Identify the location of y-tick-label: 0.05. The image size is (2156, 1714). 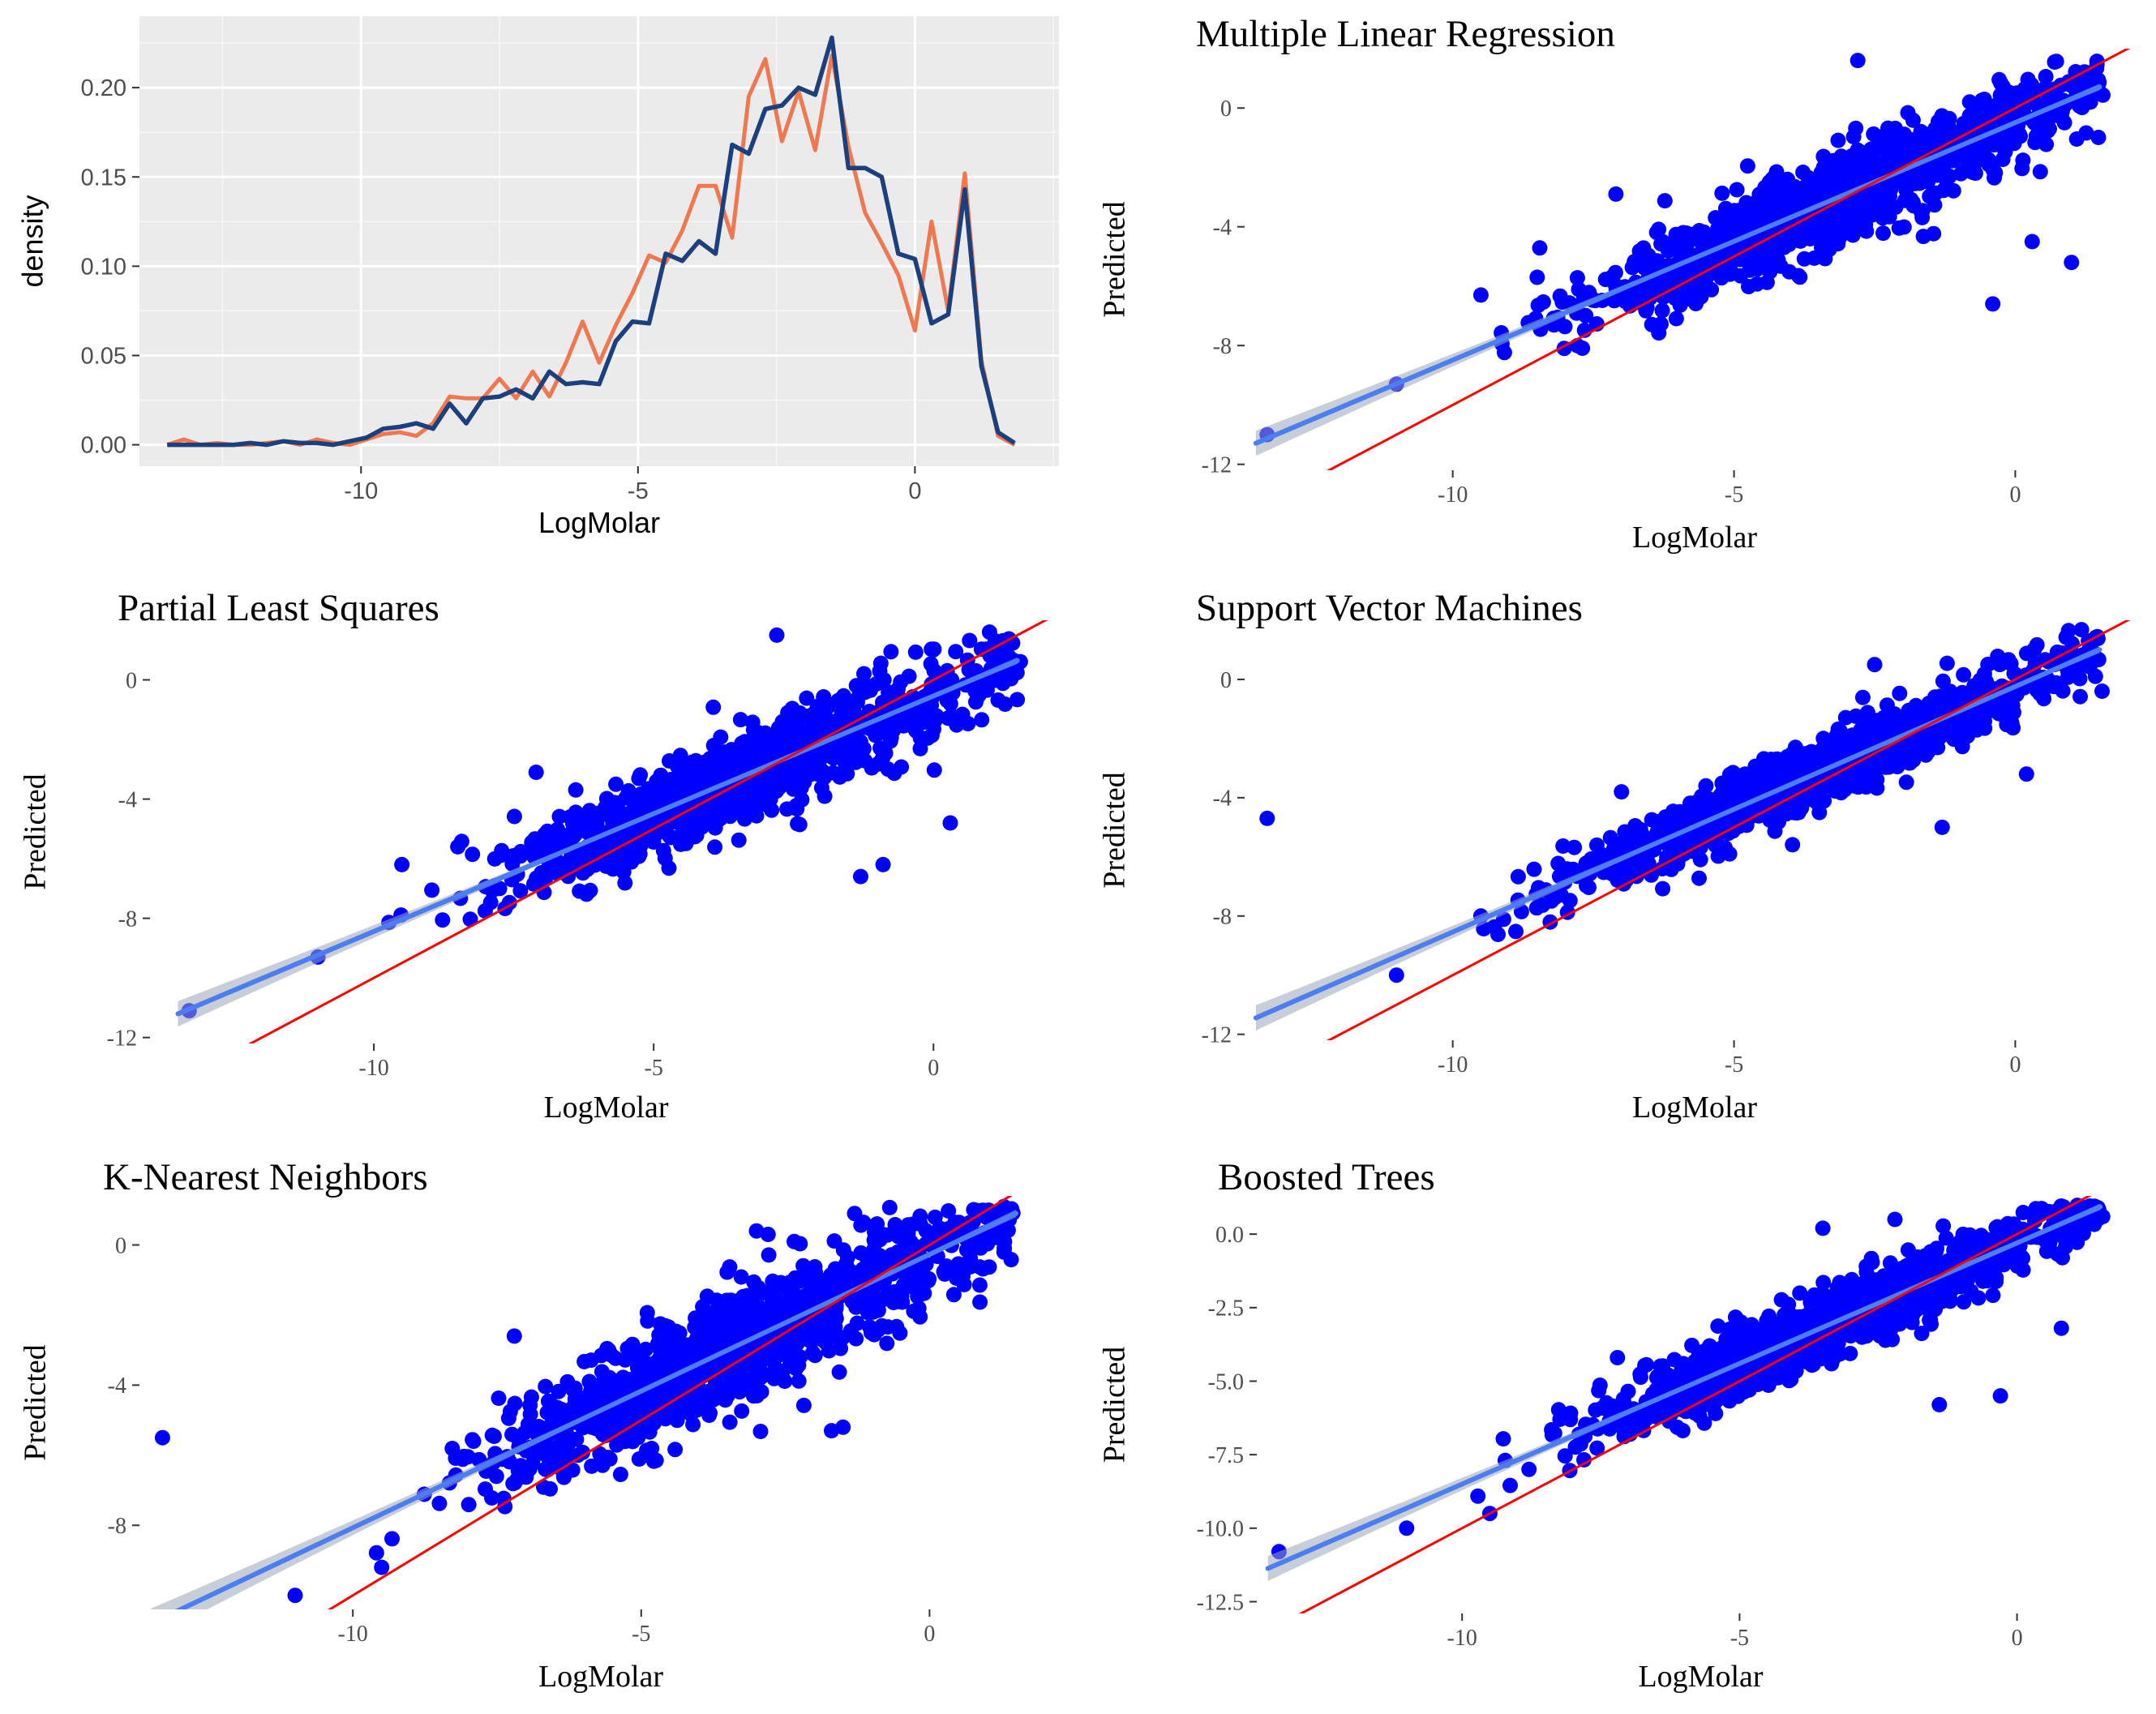
(103, 357).